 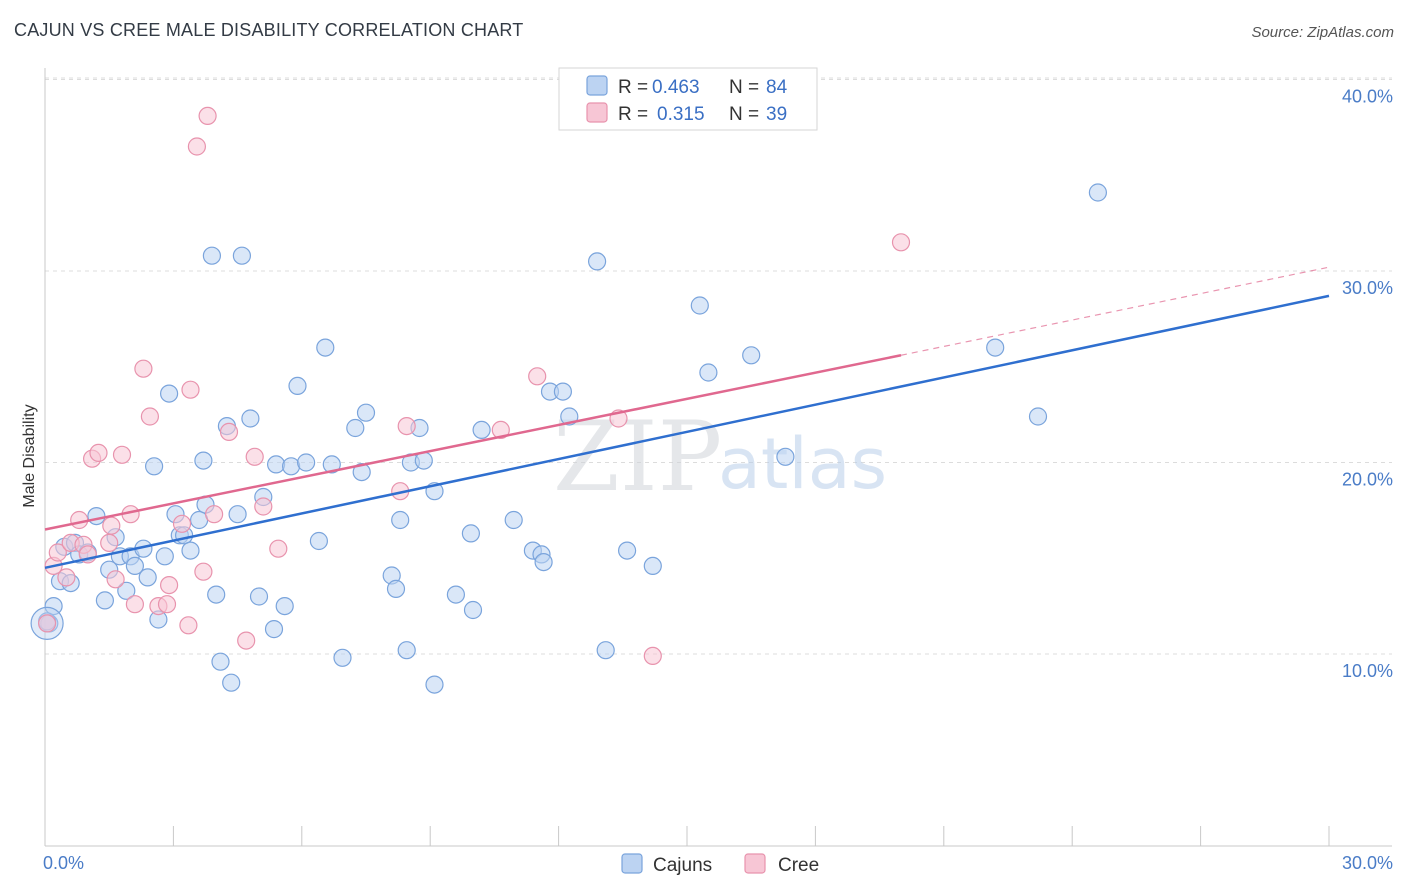 I want to click on watermark-zip: ZIP, so click(x=637, y=457).